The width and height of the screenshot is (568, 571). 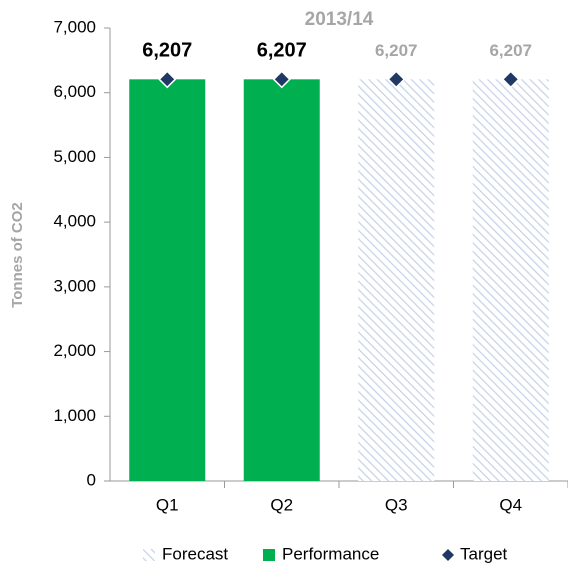 What do you see at coordinates (167, 504) in the screenshot?
I see `x-tick-label: Q1` at bounding box center [167, 504].